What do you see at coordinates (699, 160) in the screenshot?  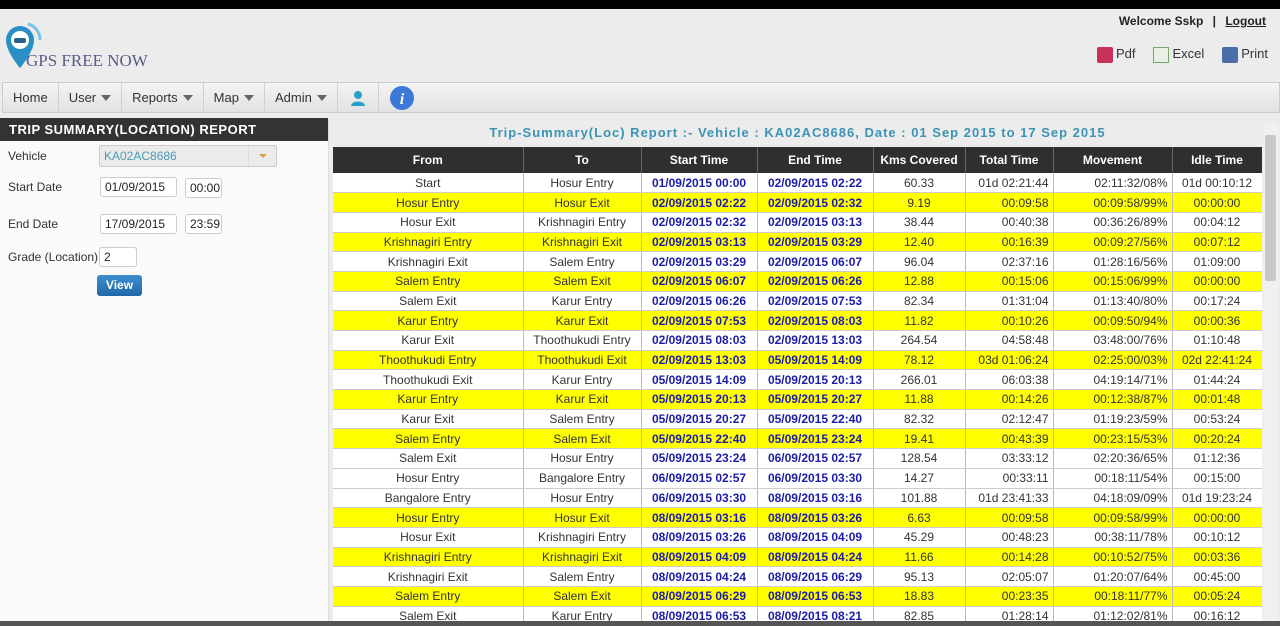 I see `column-header-start-time: Start Time` at bounding box center [699, 160].